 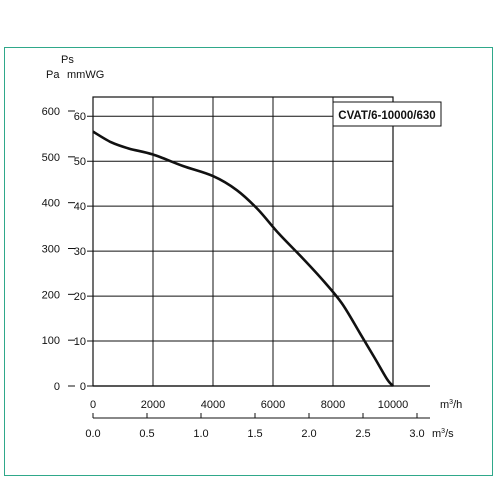 I want to click on mmwg-header: mmWG, so click(x=85, y=75).